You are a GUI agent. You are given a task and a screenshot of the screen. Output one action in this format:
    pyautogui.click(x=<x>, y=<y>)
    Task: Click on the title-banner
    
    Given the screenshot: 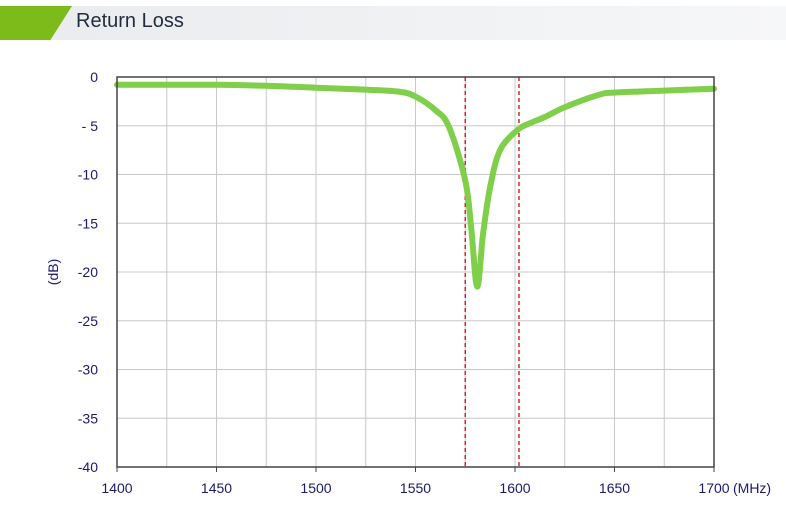 What is the action you would take?
    pyautogui.click(x=393, y=23)
    